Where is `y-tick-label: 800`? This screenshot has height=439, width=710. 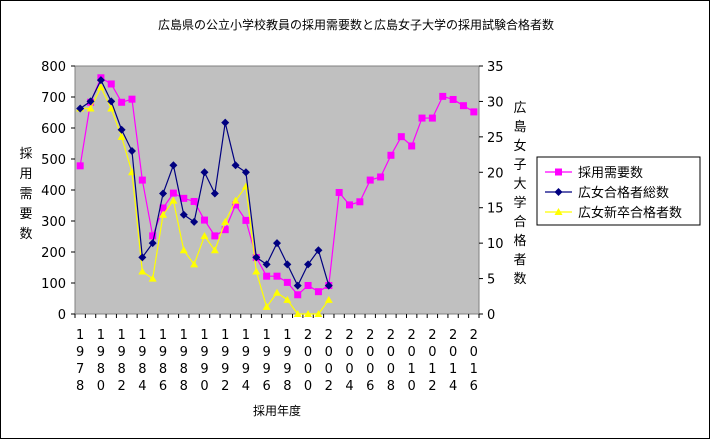 y-tick-label: 800 is located at coordinates (53, 67).